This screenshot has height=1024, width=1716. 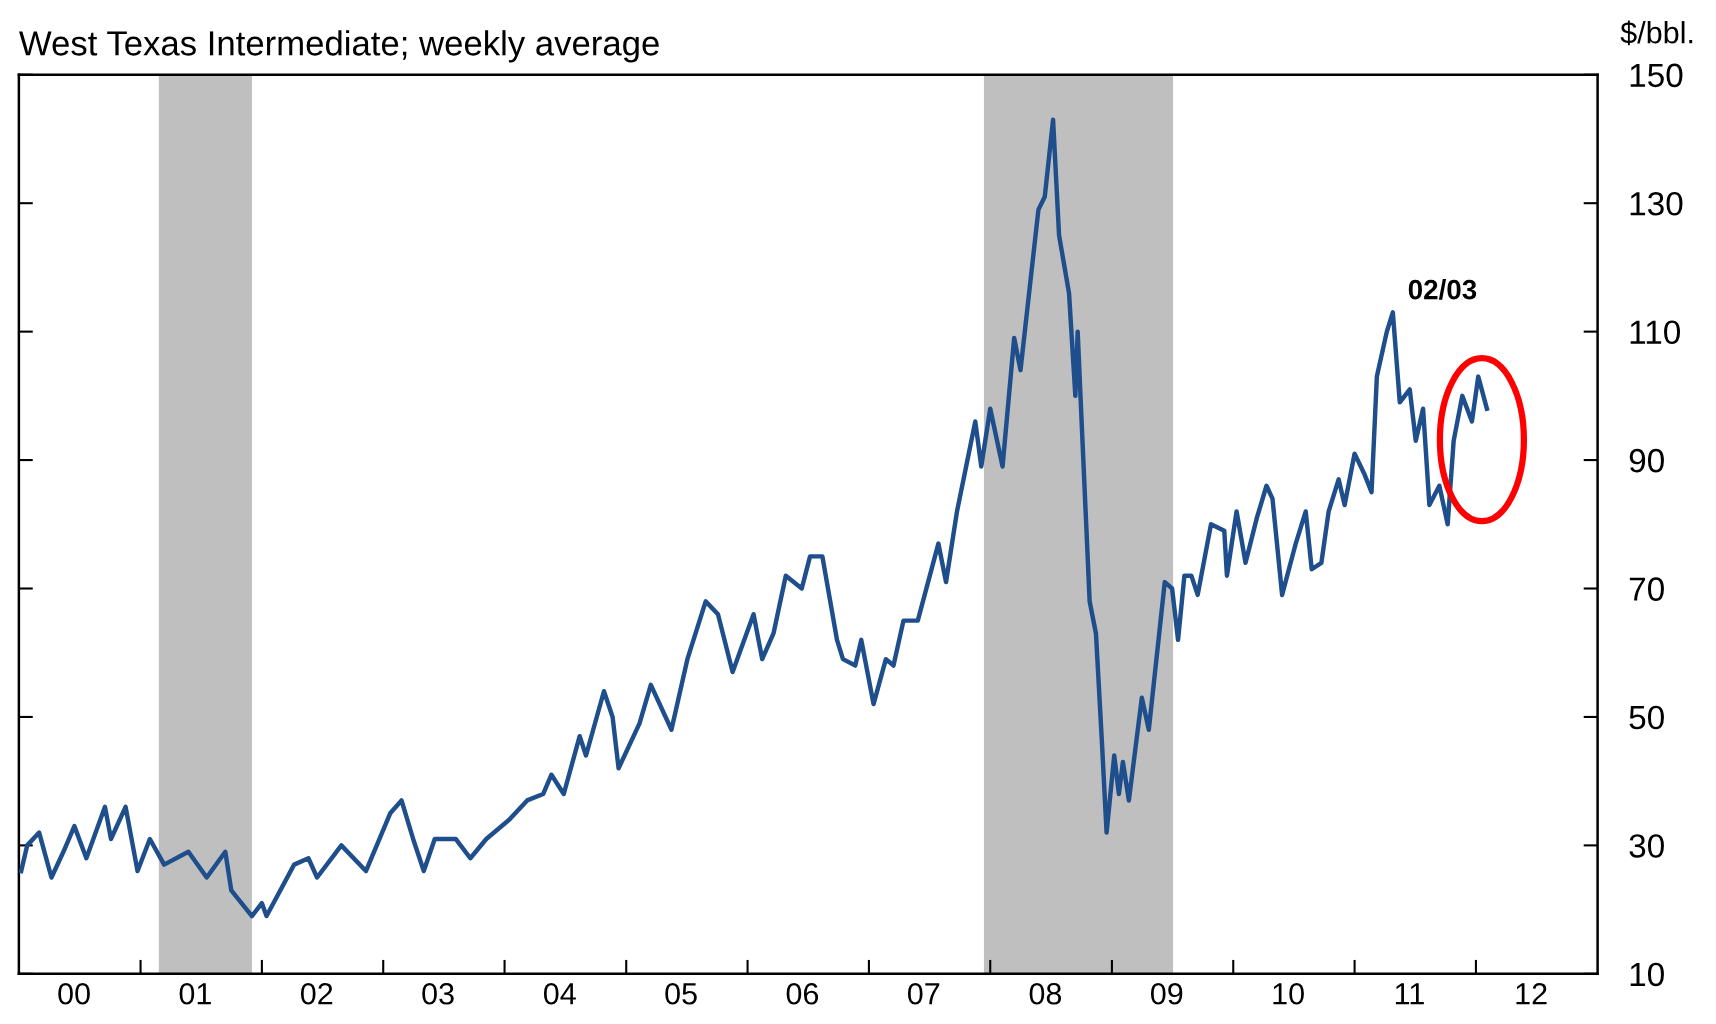 I want to click on x-tick-label: 01, so click(x=195, y=993).